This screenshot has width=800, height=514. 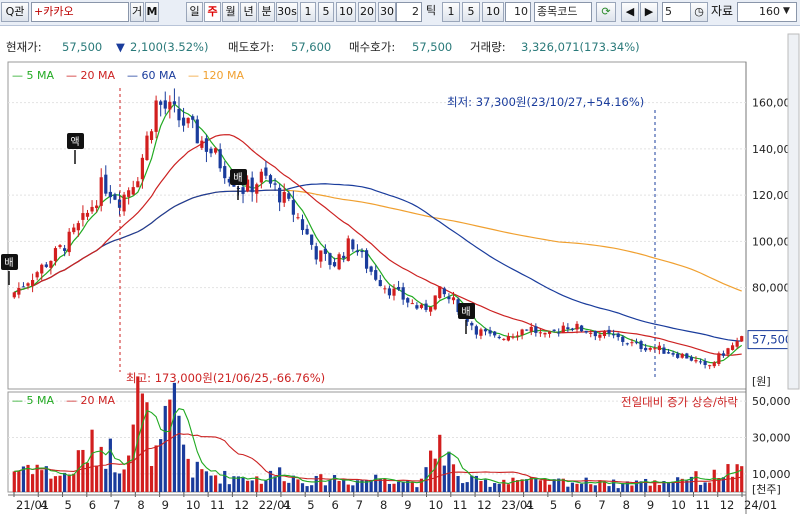 I want to click on period-button-6: 1, so click(x=308, y=12).